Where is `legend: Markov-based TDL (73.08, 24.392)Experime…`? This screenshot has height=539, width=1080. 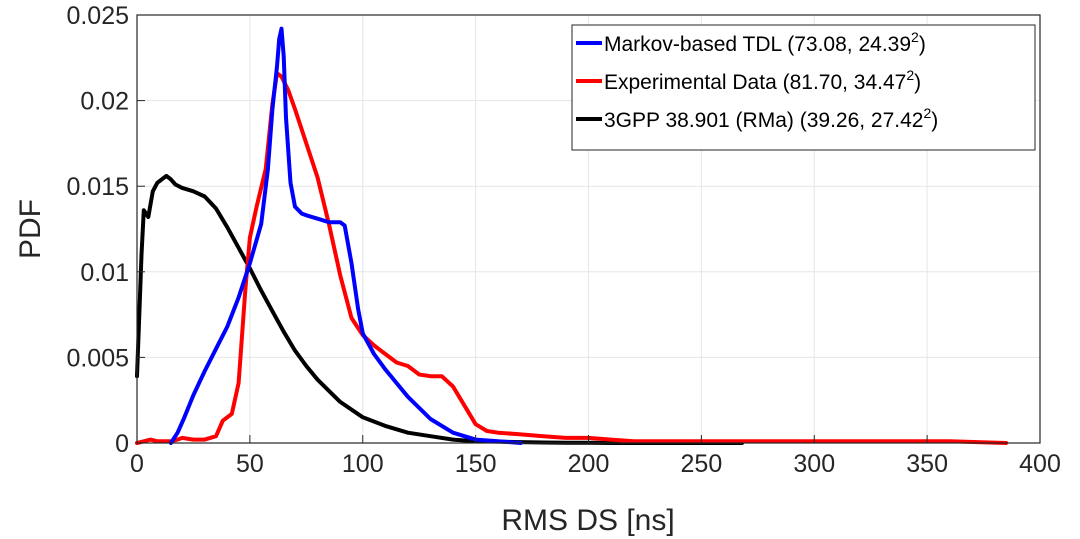
legend: Markov-based TDL (73.08, 24.392)Experime… is located at coordinates (803, 87).